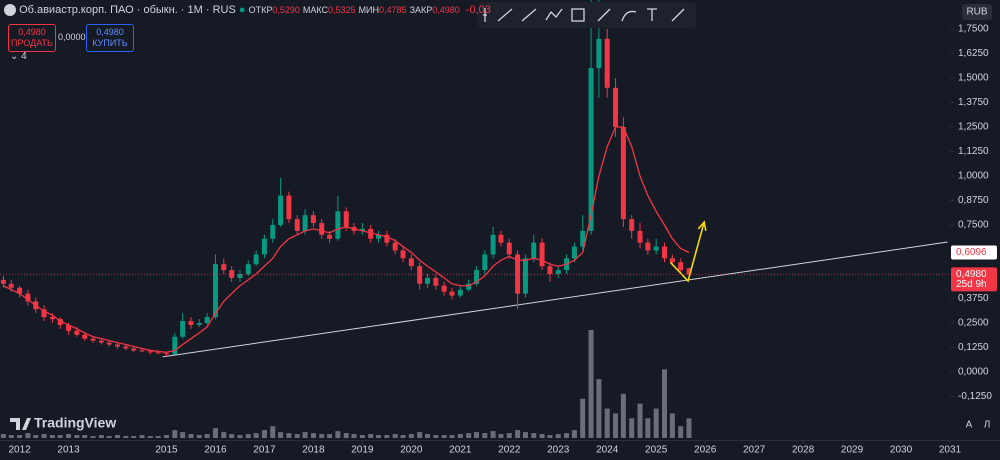  I want to click on currency: RUB, so click(976, 12).